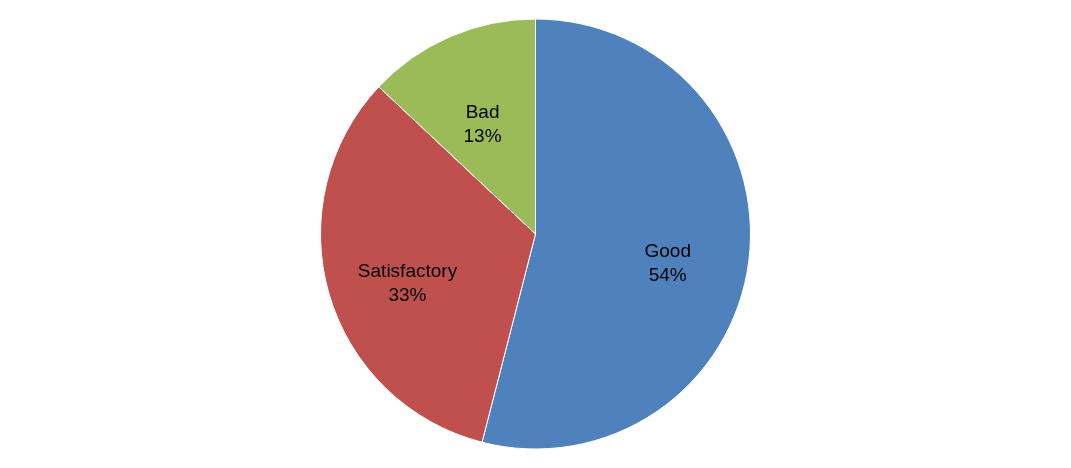  I want to click on slice-label: Bad, so click(482, 111).